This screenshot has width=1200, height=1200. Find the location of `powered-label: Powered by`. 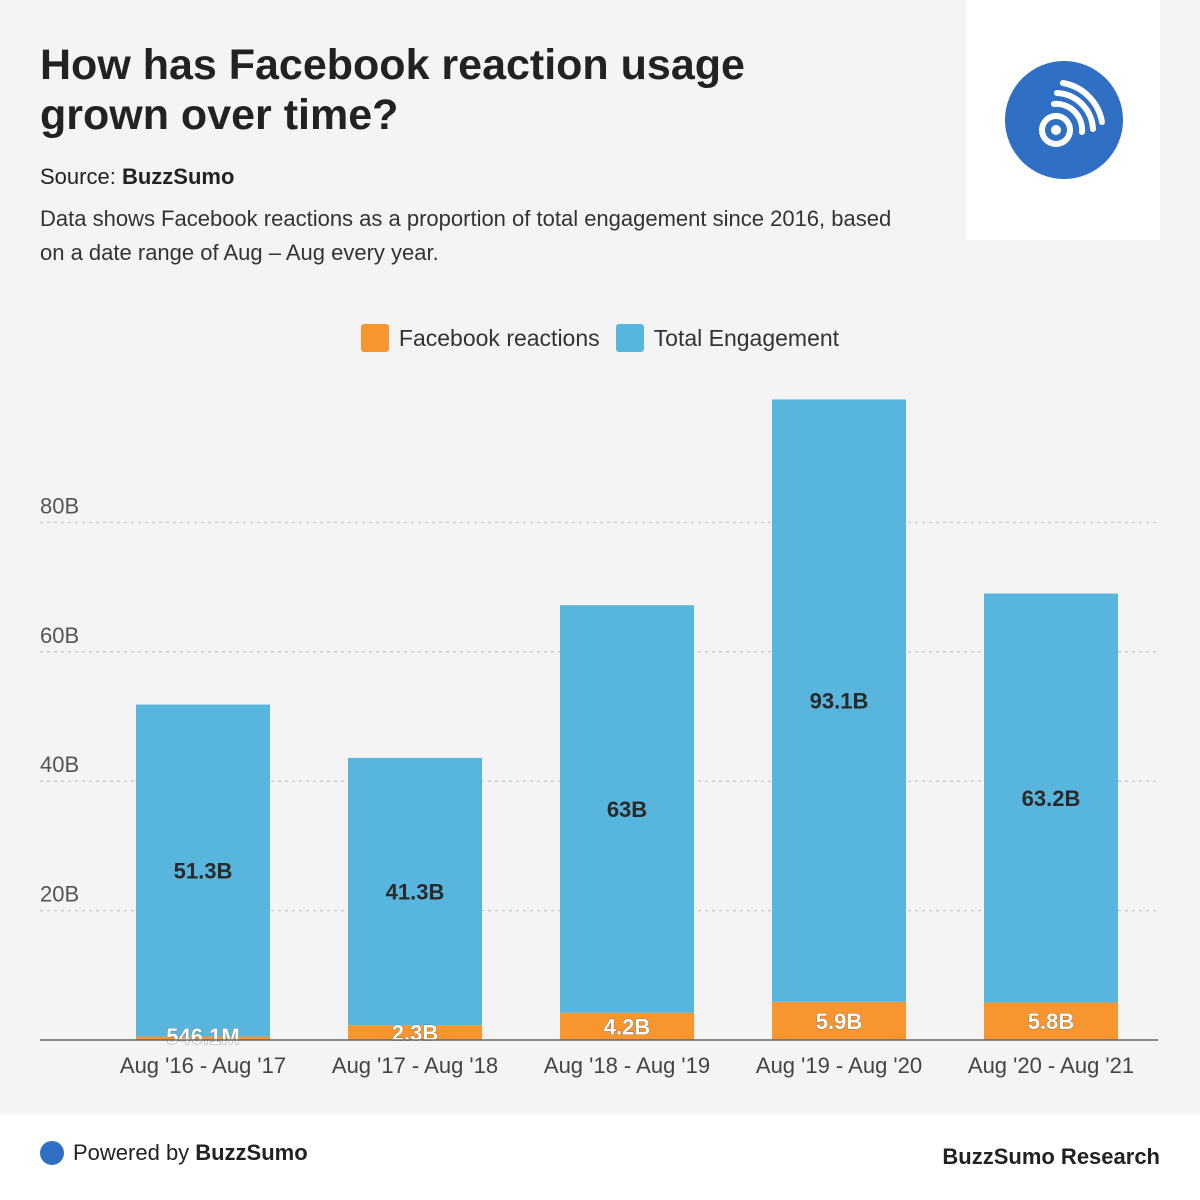

powered-label: Powered by is located at coordinates (131, 1152).